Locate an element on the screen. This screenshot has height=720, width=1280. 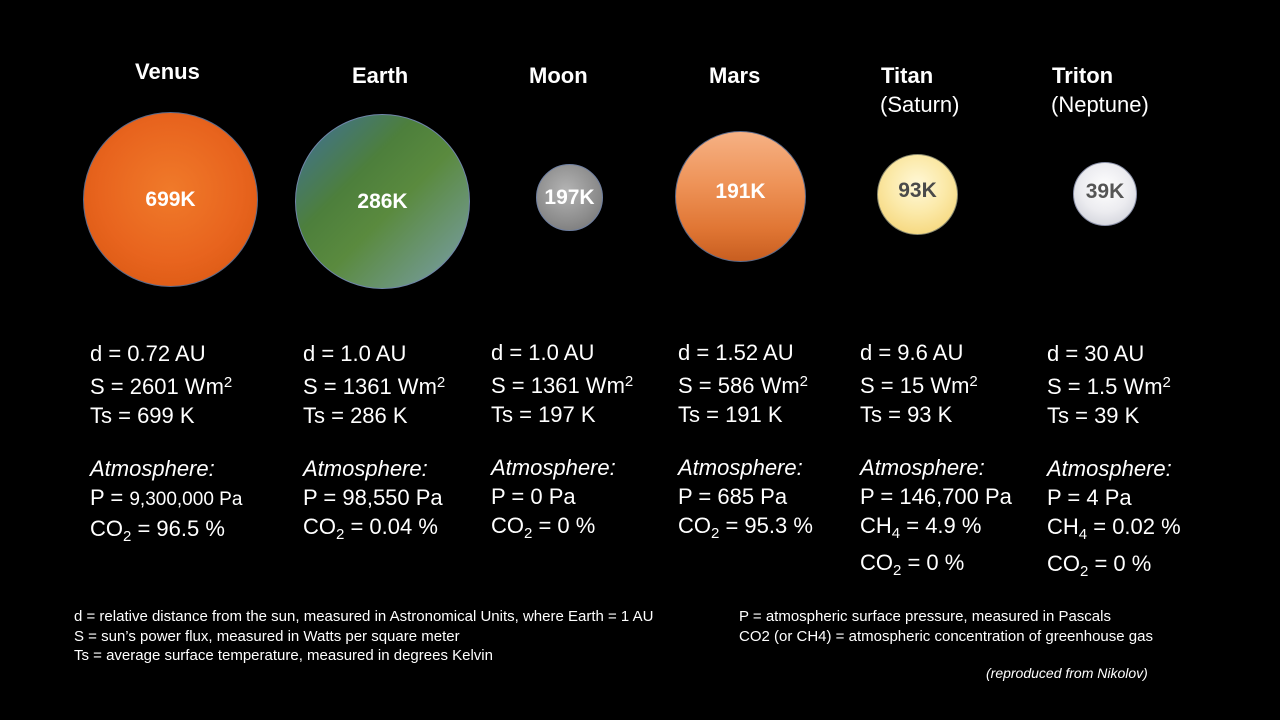
solar-flux: S = 2601 Wm2 is located at coordinates (161, 386).